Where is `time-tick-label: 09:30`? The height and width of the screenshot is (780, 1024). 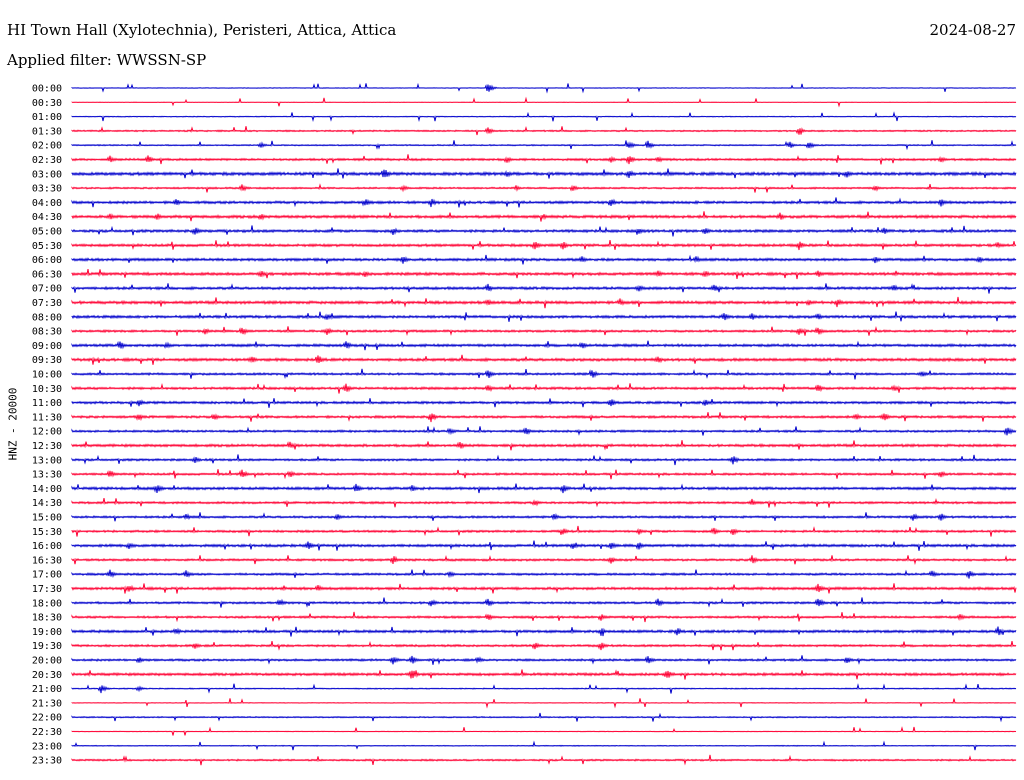
time-tick-label: 09:30 is located at coordinates (47, 360).